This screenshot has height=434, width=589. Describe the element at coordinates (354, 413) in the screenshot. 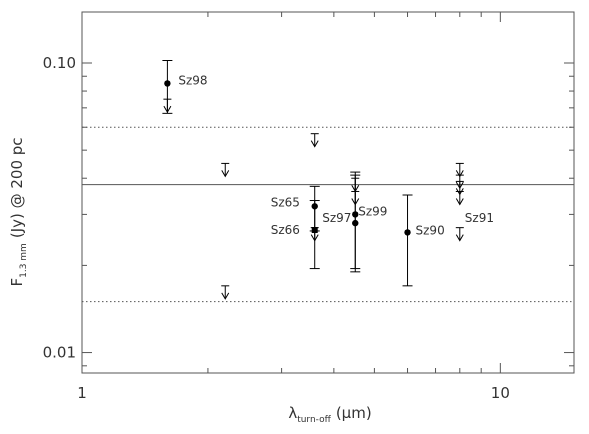

I see `x-axis-label-unit: (μm)` at that location.